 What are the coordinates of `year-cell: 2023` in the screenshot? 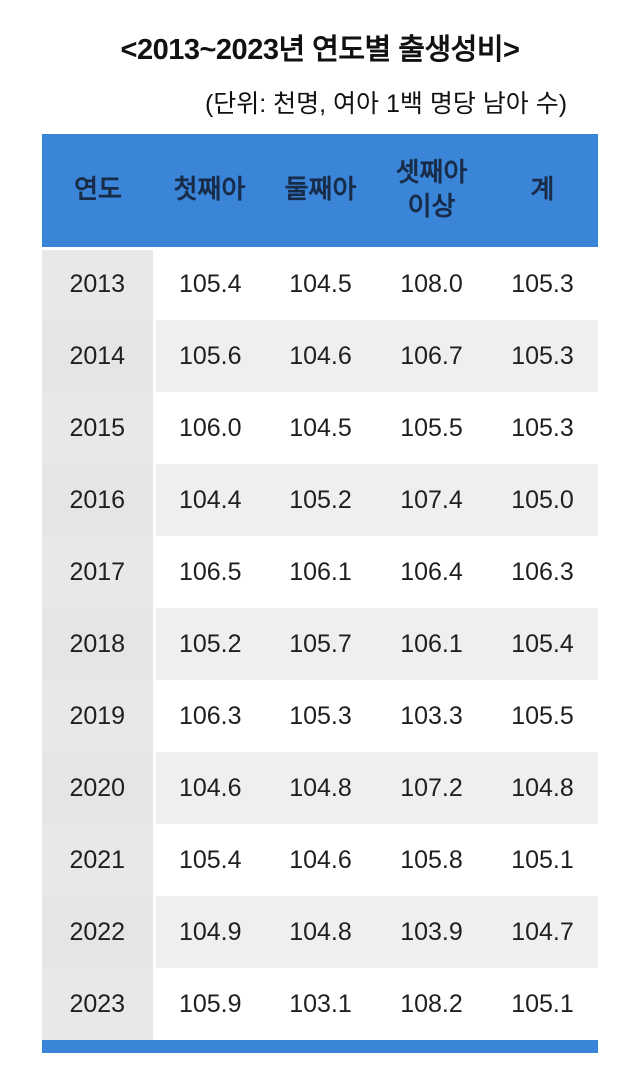 It's located at (99, 1004).